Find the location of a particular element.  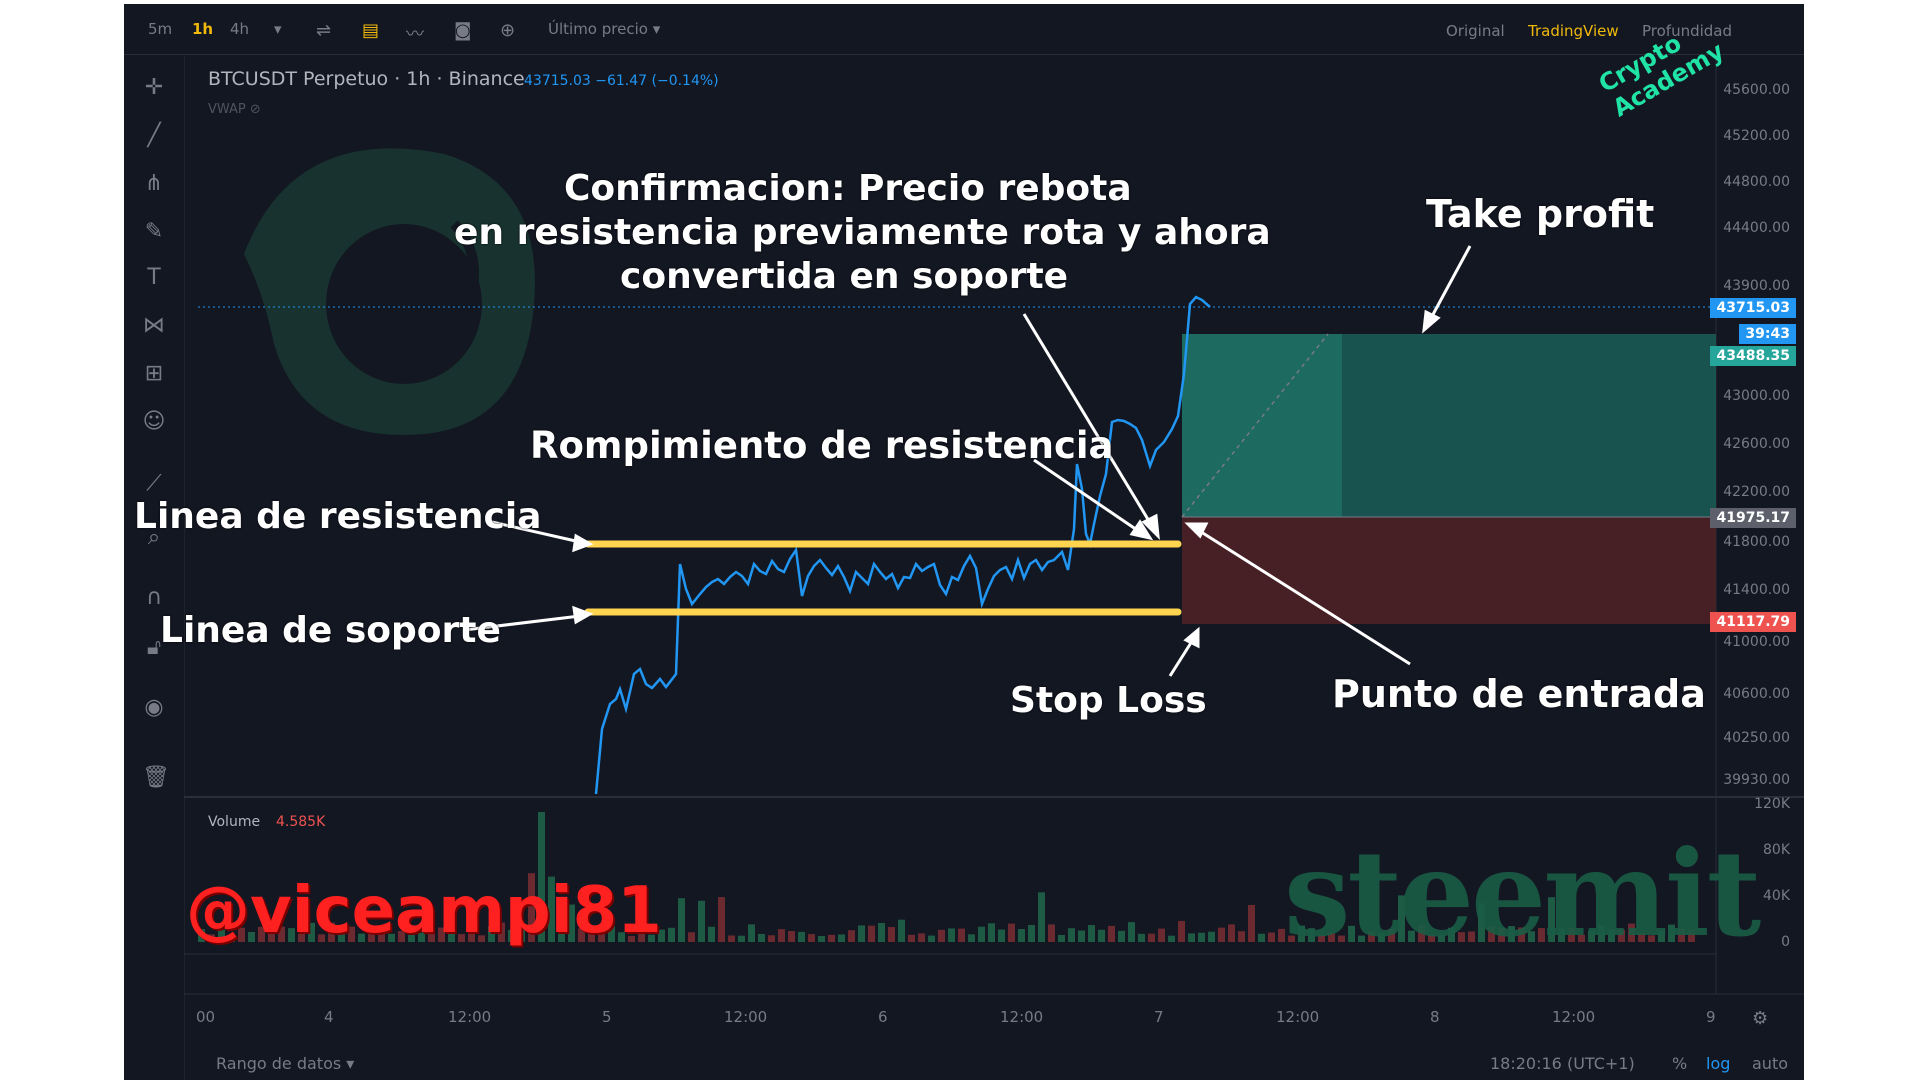

trendline-icon: ╱ is located at coordinates (154, 135).